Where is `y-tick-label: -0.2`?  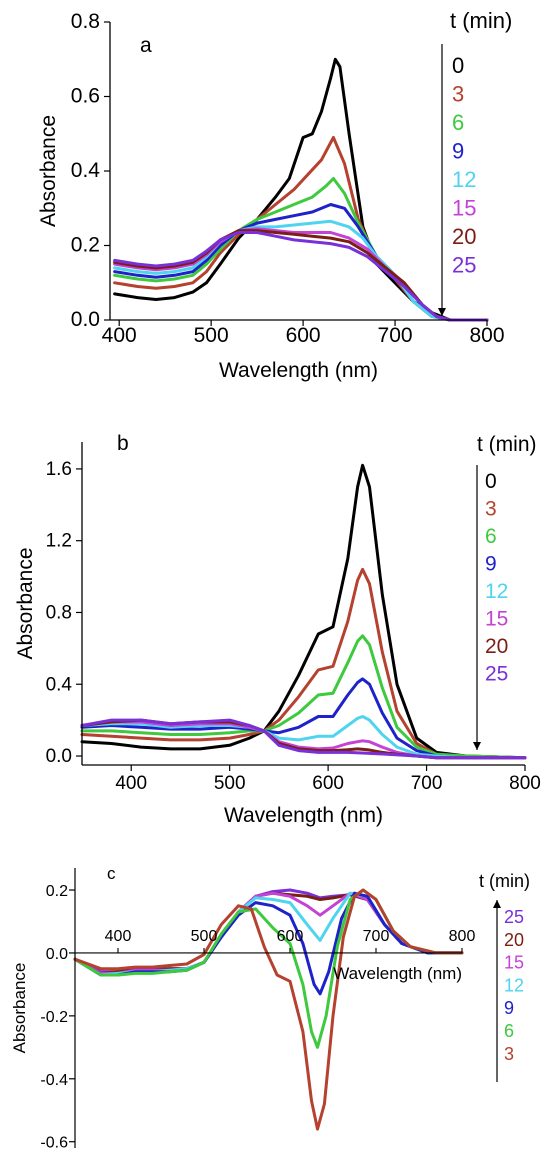
y-tick-label: -0.2 is located at coordinates (54, 1017).